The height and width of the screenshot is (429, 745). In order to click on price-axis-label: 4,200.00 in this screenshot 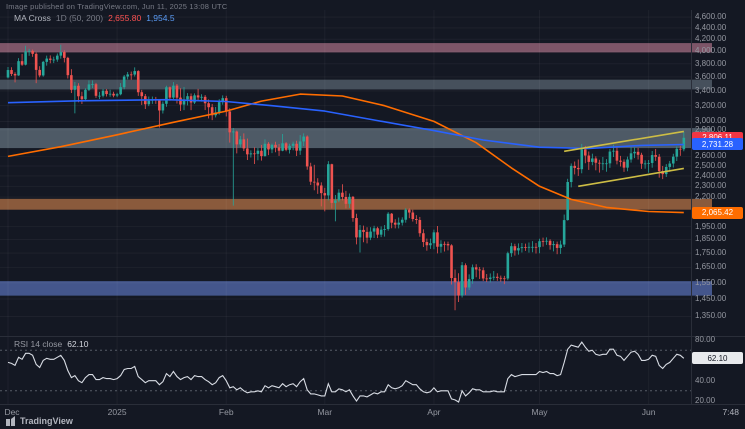, I will do `click(711, 39)`.